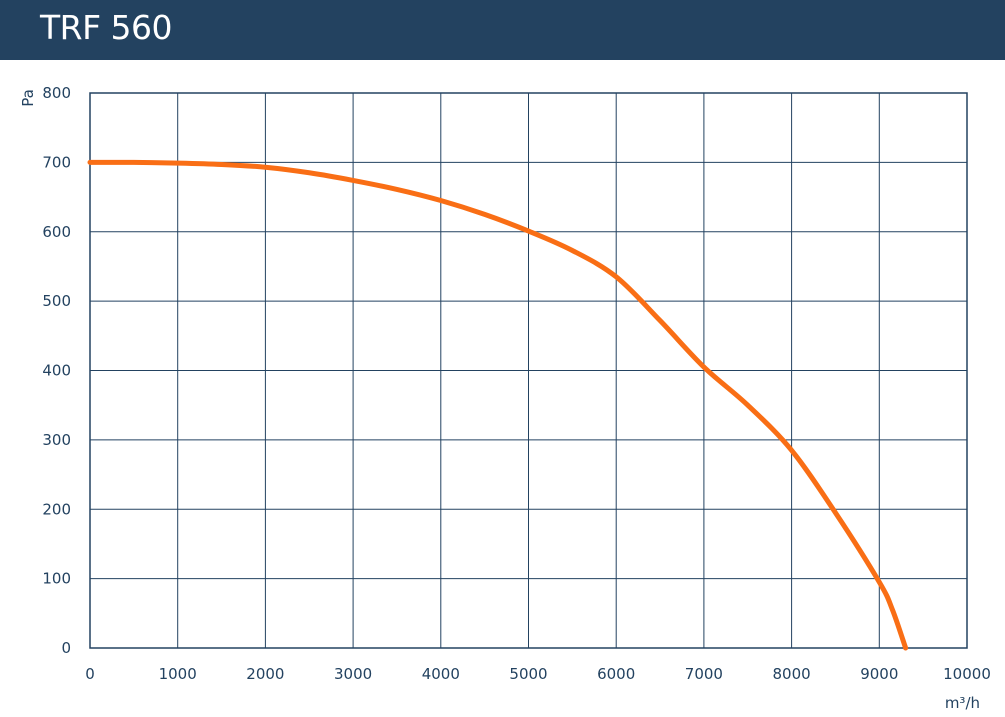 Image resolution: width=1005 pixels, height=717 pixels. Describe the element at coordinates (56, 440) in the screenshot. I see `y-tick-label: 300` at that location.